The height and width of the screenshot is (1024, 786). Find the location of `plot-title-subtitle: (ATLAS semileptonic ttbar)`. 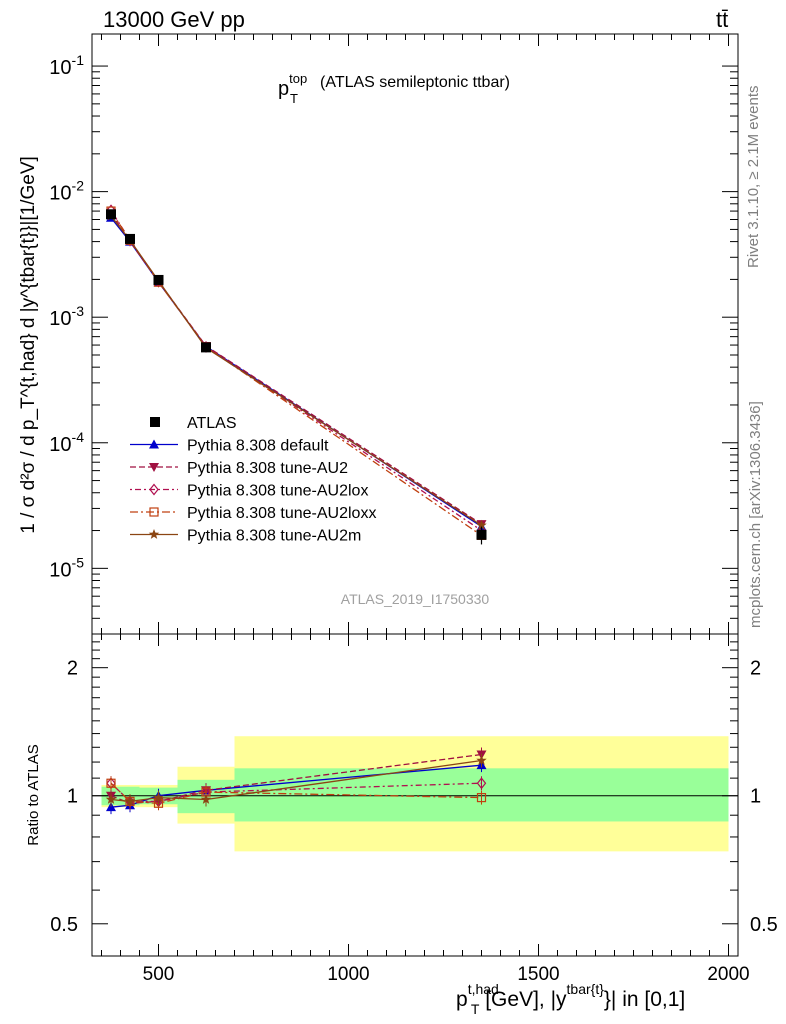

plot-title-subtitle: (ATLAS semileptonic ttbar) is located at coordinates (415, 82).